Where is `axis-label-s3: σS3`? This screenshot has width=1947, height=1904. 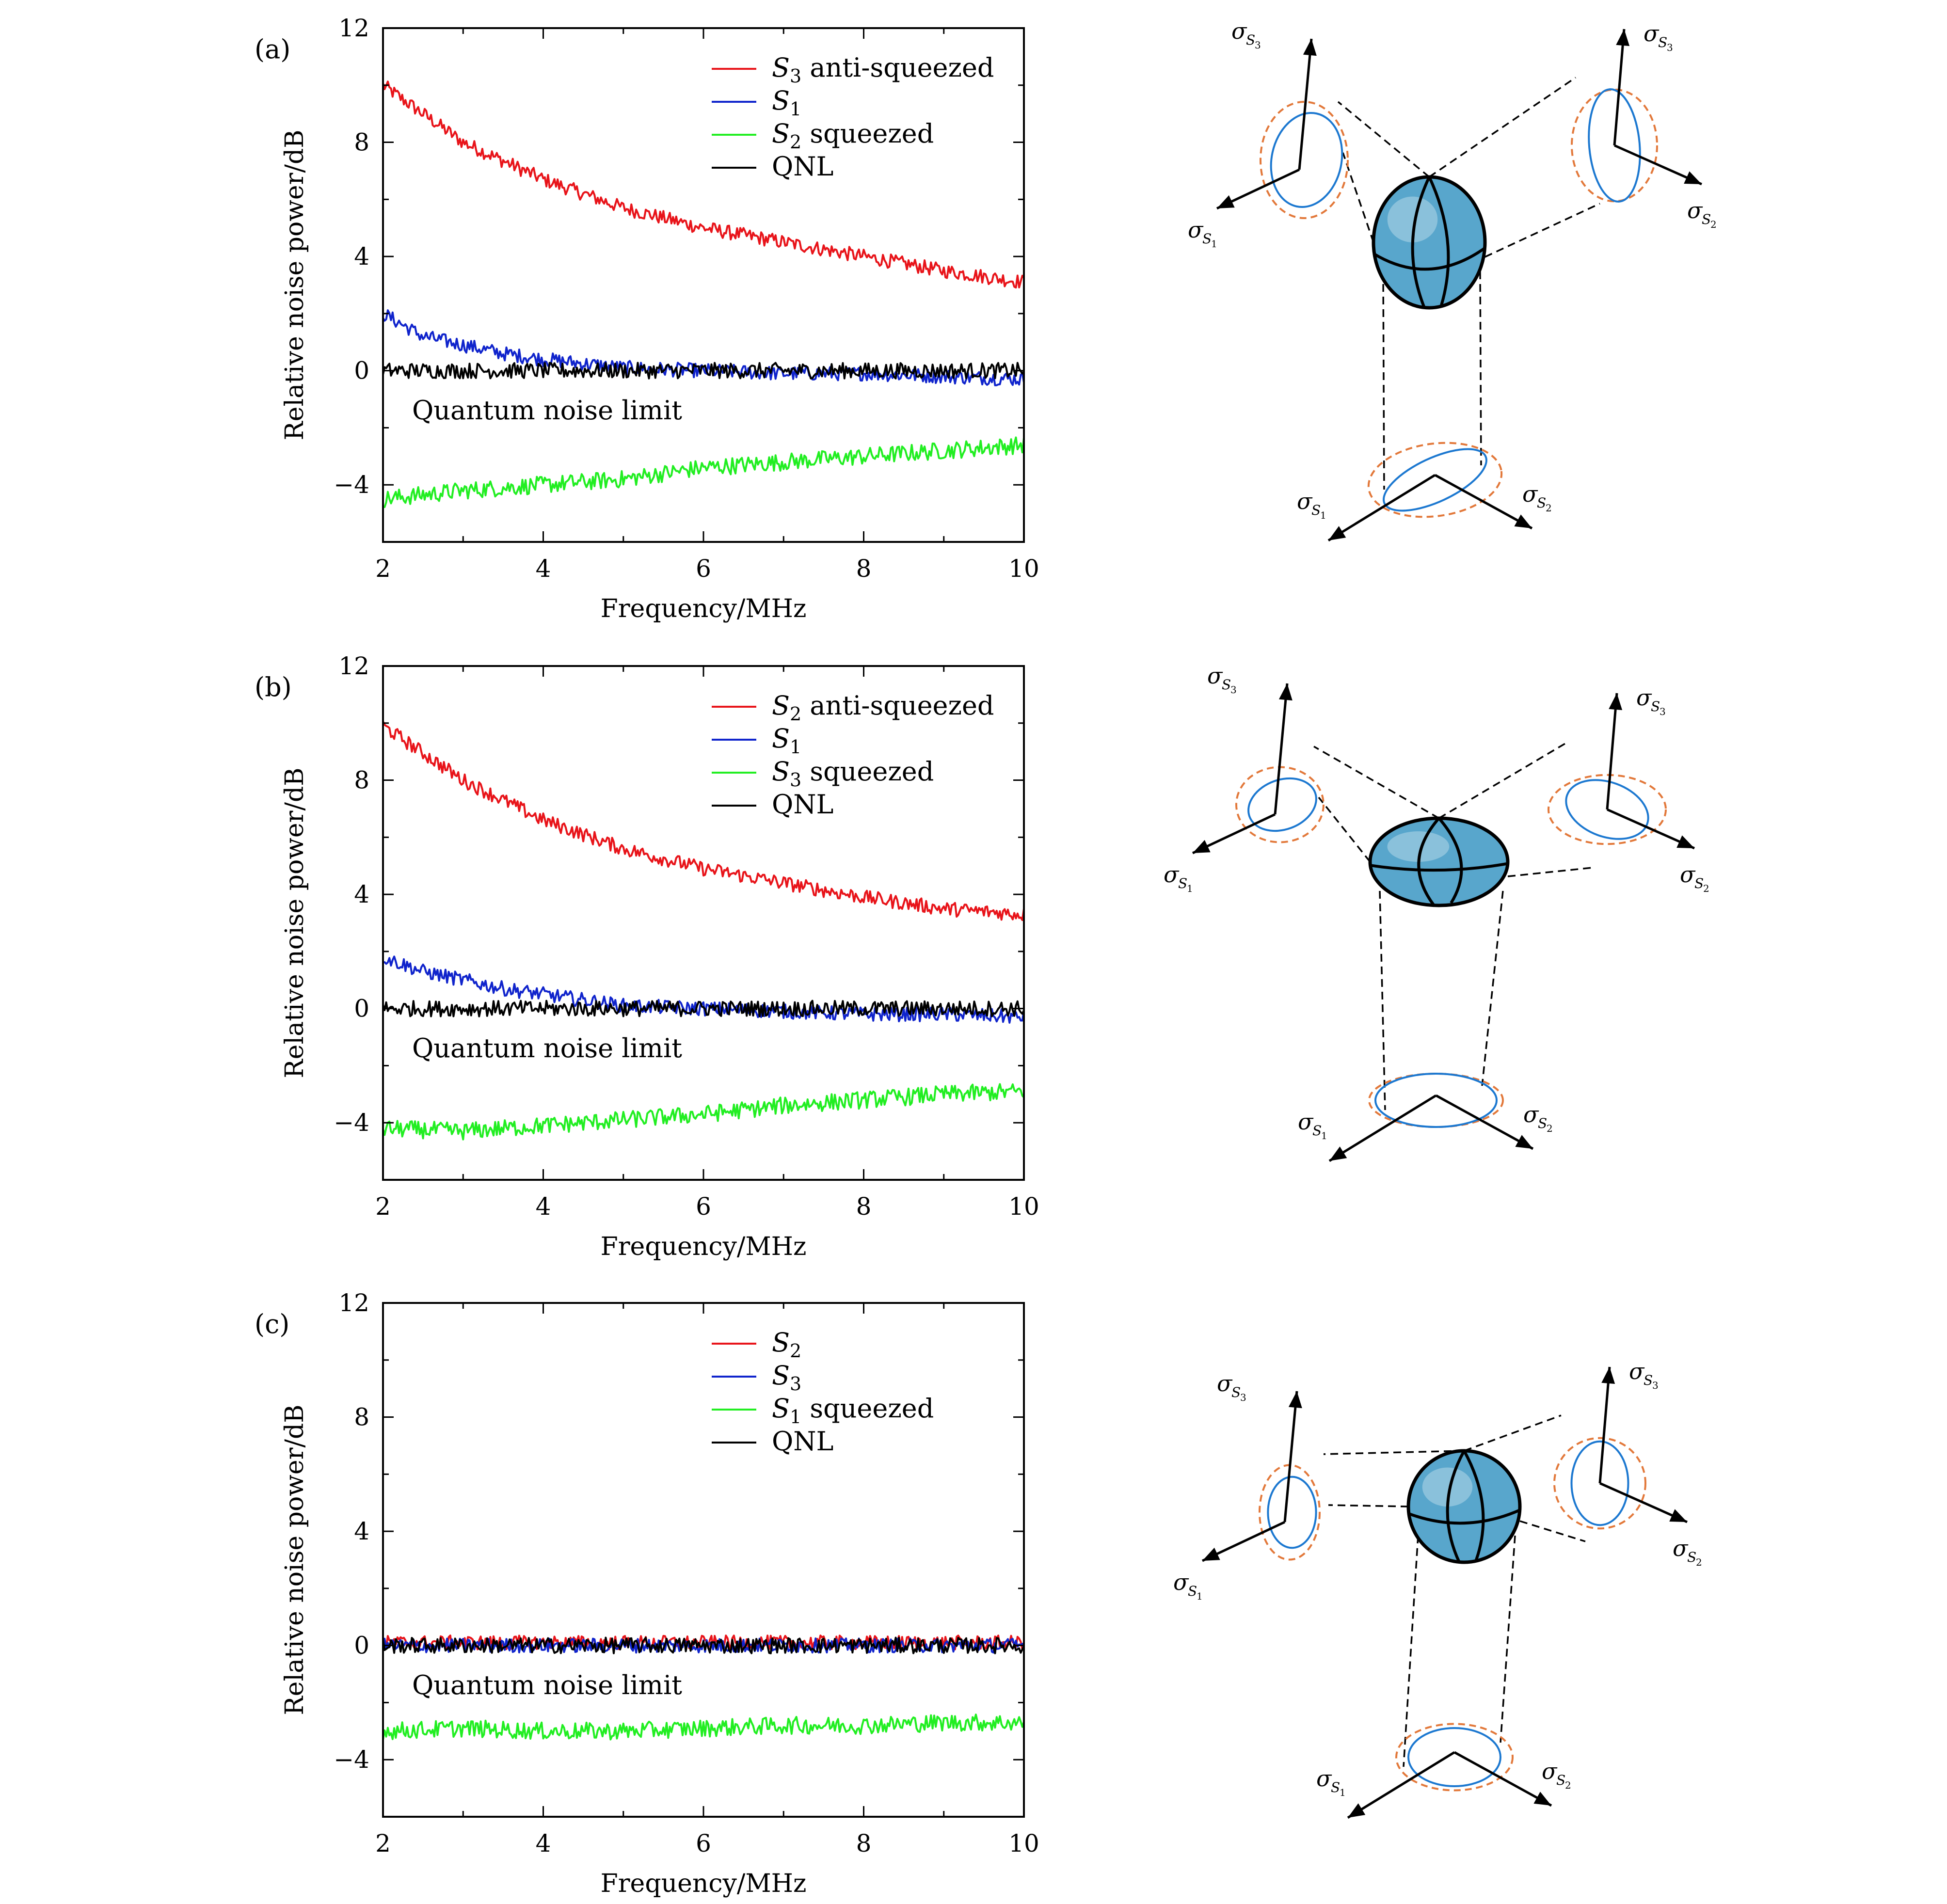
axis-label-s3: σS3 is located at coordinates (1644, 1375).